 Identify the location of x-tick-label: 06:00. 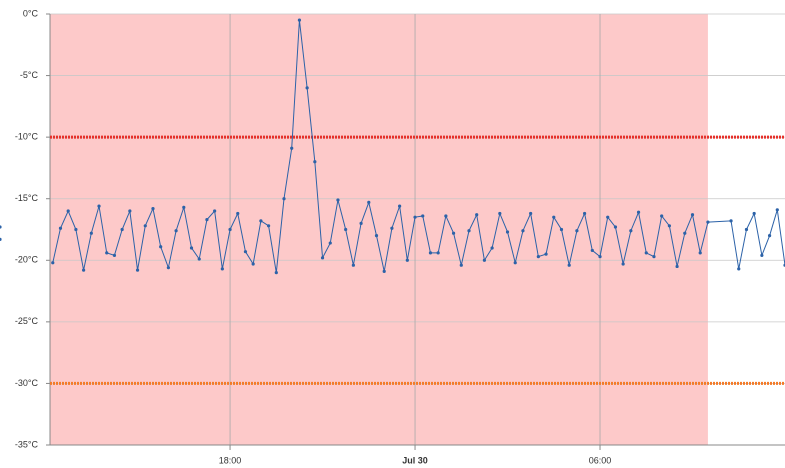
(600, 460).